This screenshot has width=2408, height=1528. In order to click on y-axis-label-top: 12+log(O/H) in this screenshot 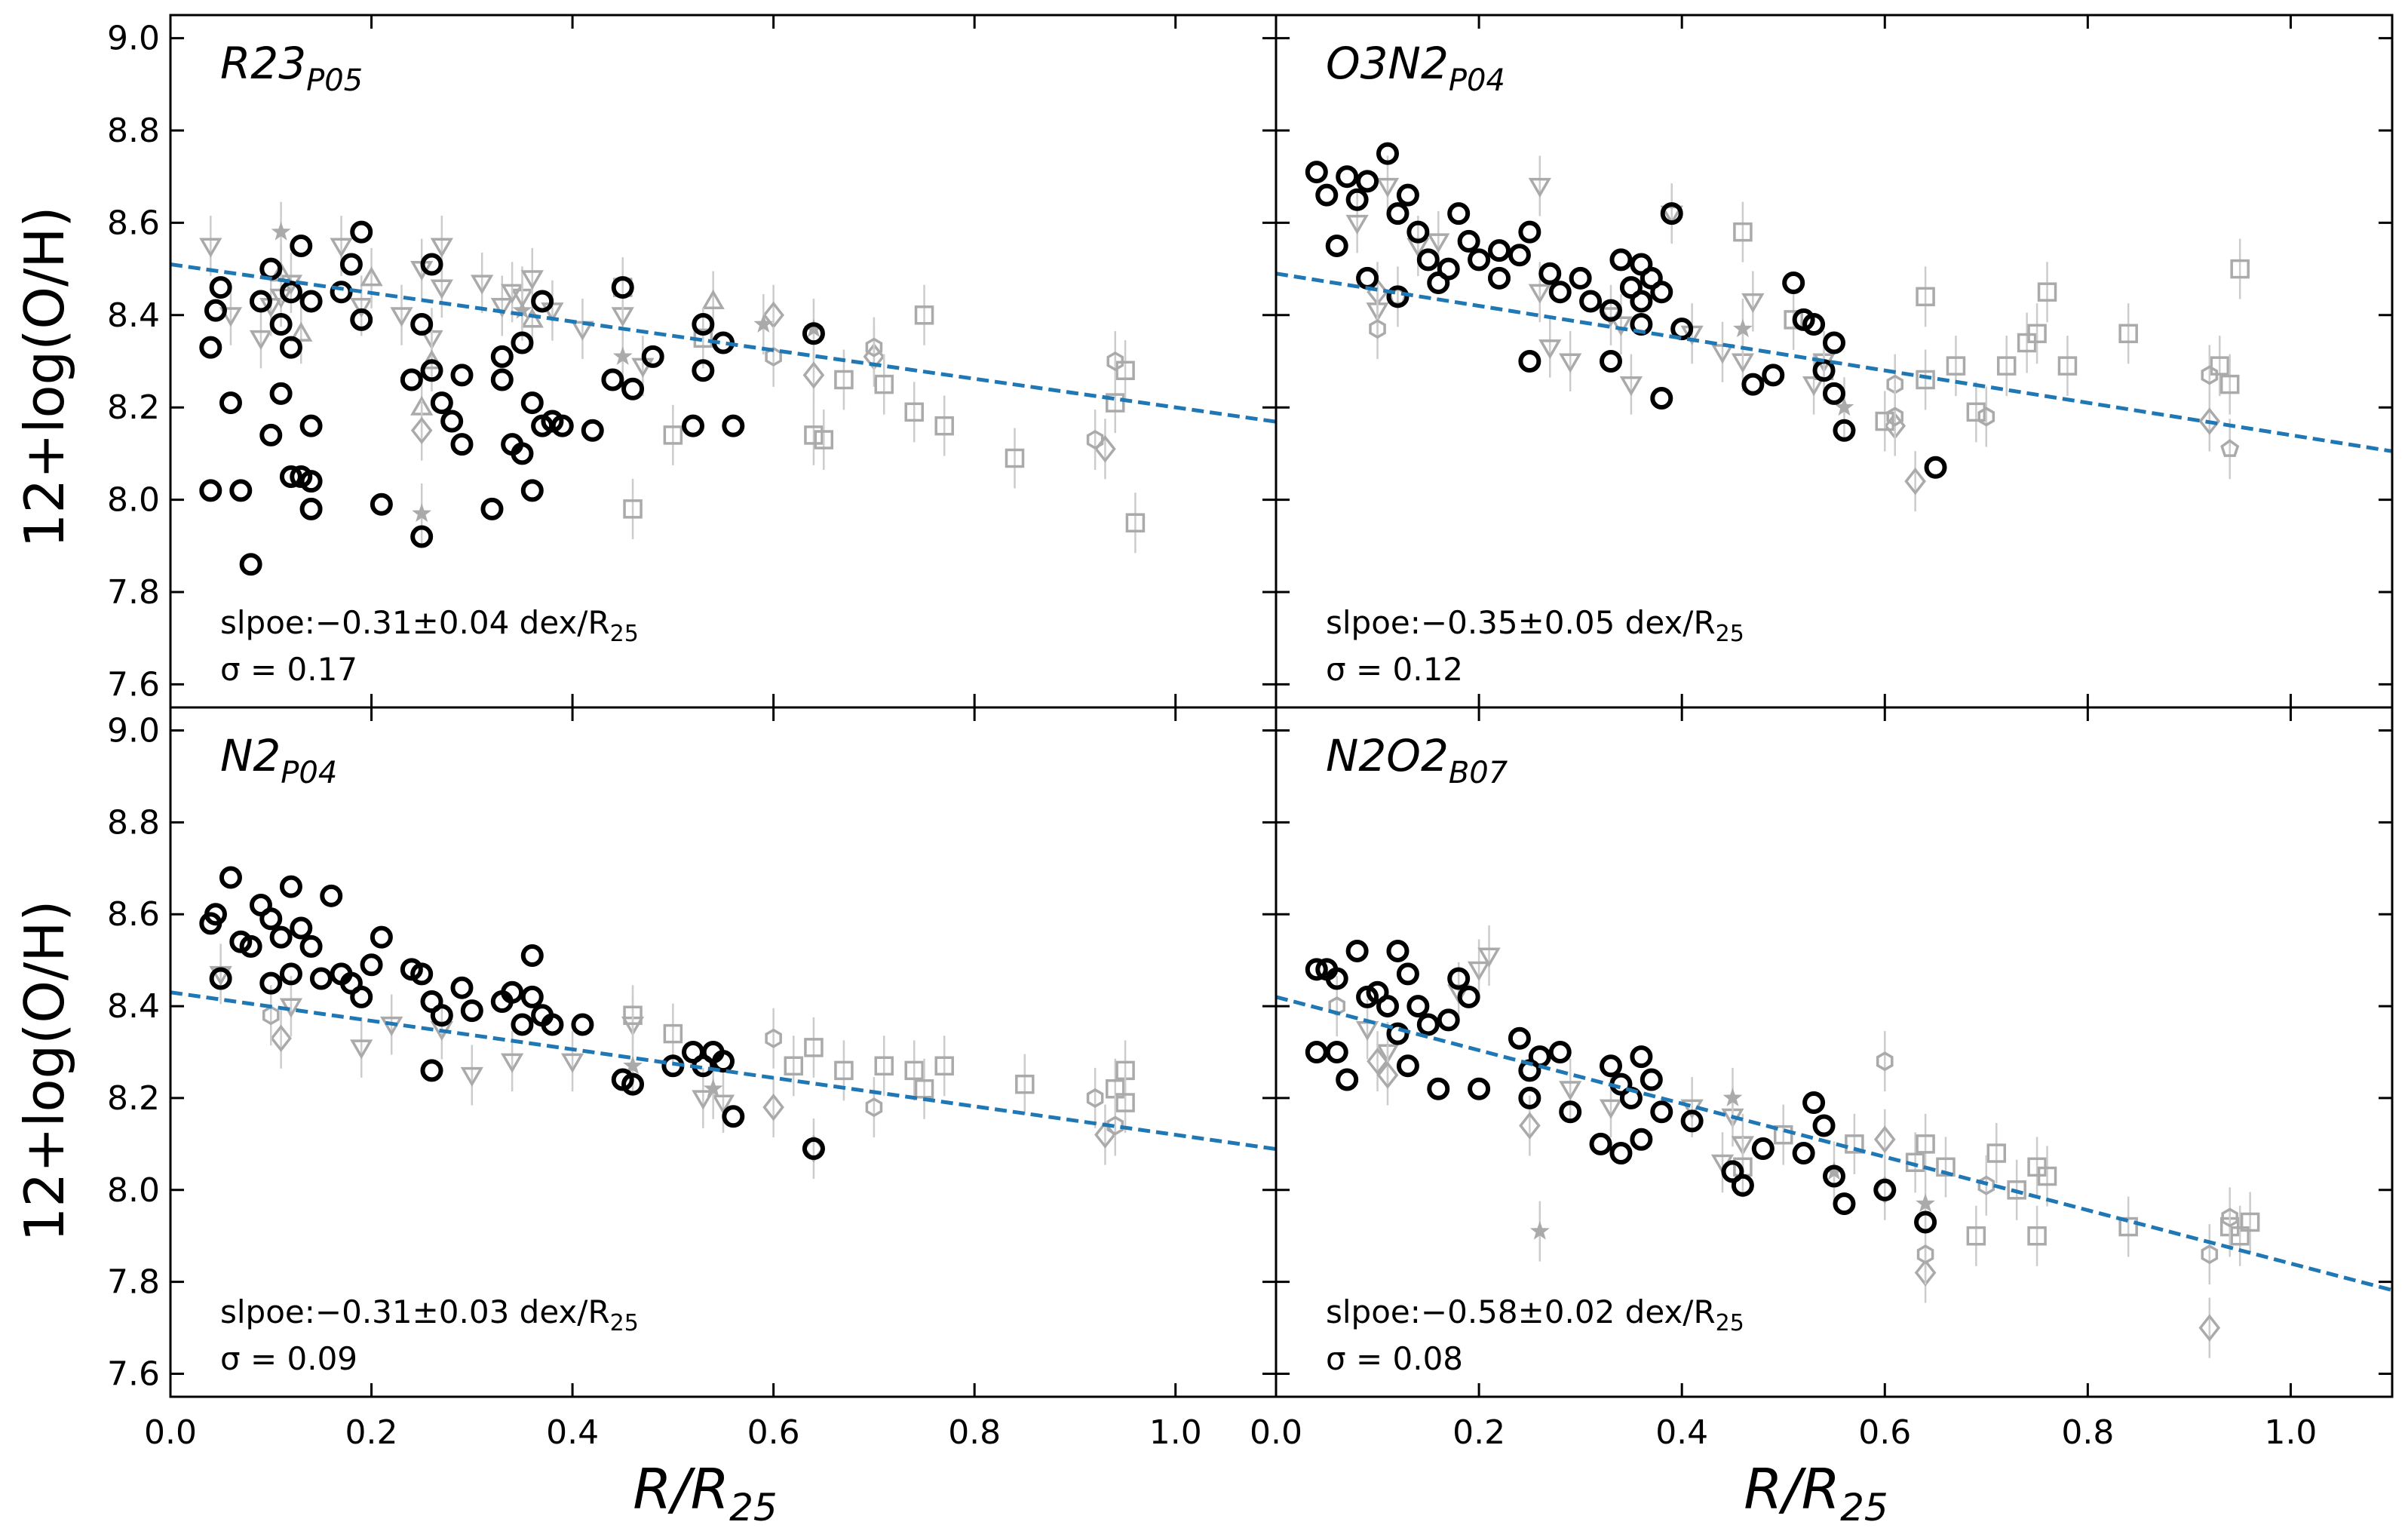, I will do `click(44, 377)`.